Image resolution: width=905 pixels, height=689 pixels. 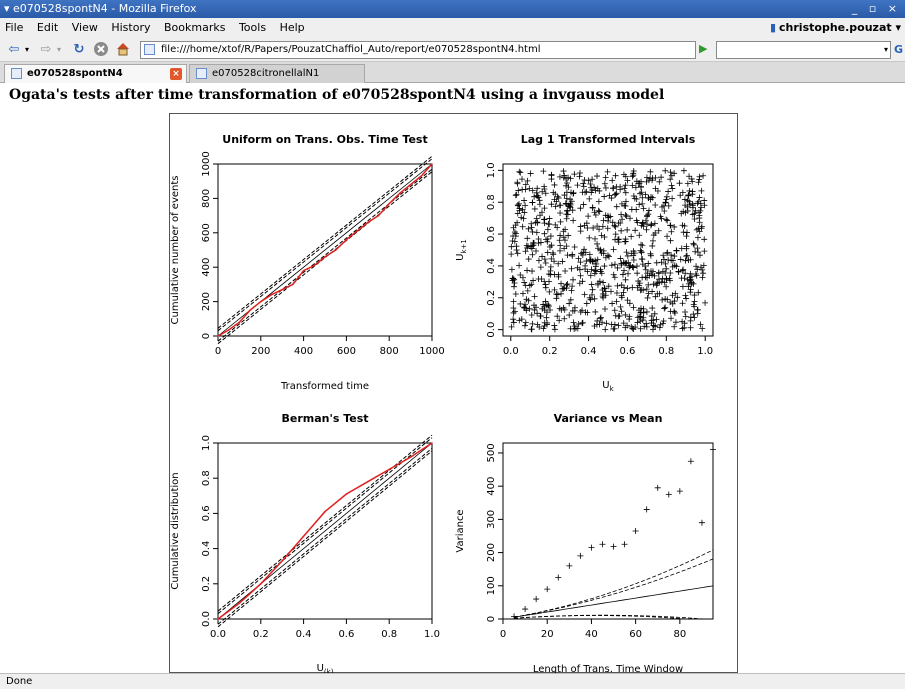 What do you see at coordinates (84, 27) in the screenshot?
I see `menu-view: View` at bounding box center [84, 27].